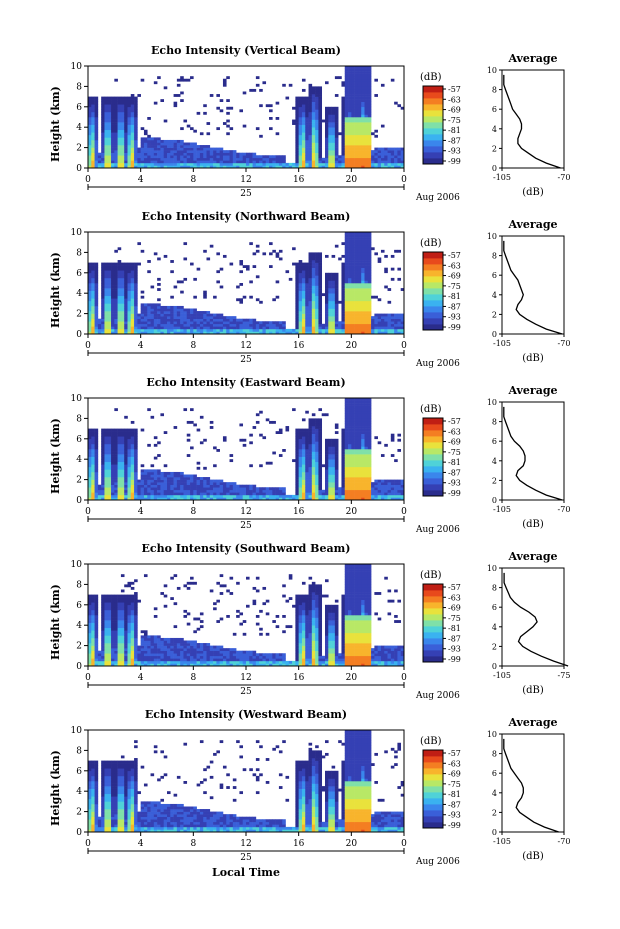 This screenshot has height=929, width=620. What do you see at coordinates (533, 358) in the screenshot?
I see `average-x-label: (dB)` at bounding box center [533, 358].